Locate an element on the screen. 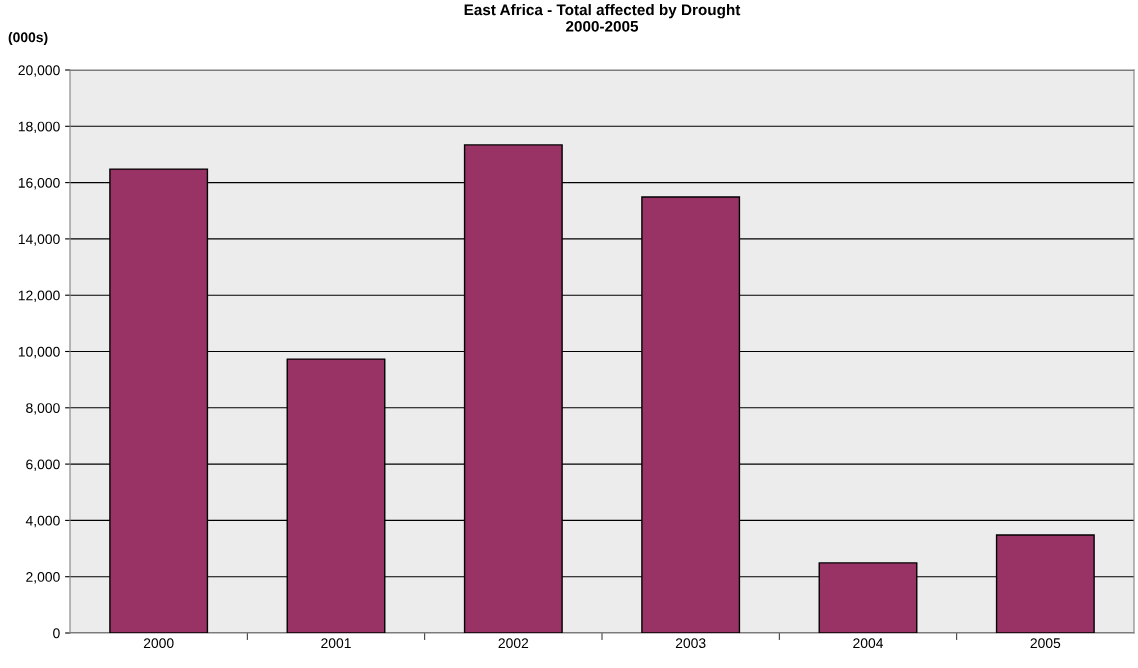 This screenshot has width=1138, height=668. y-tick-label: 14,000 is located at coordinates (39, 240).